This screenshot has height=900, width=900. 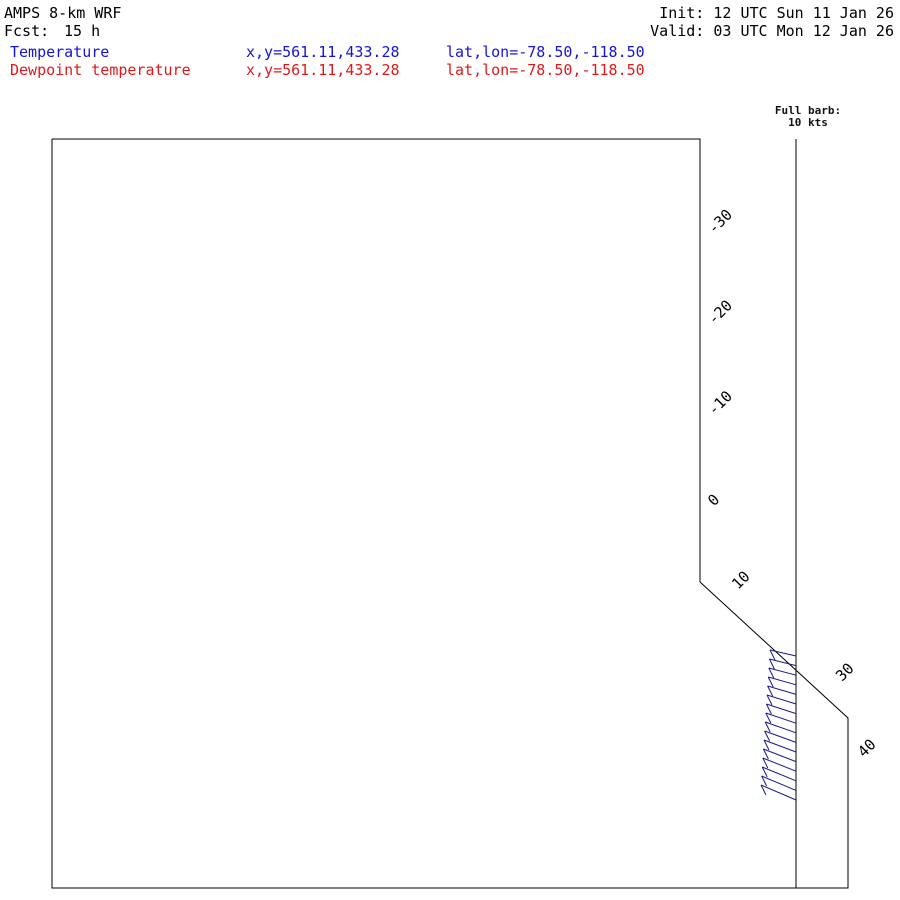 I want to click on isotherm-label: 10, so click(x=741, y=580).